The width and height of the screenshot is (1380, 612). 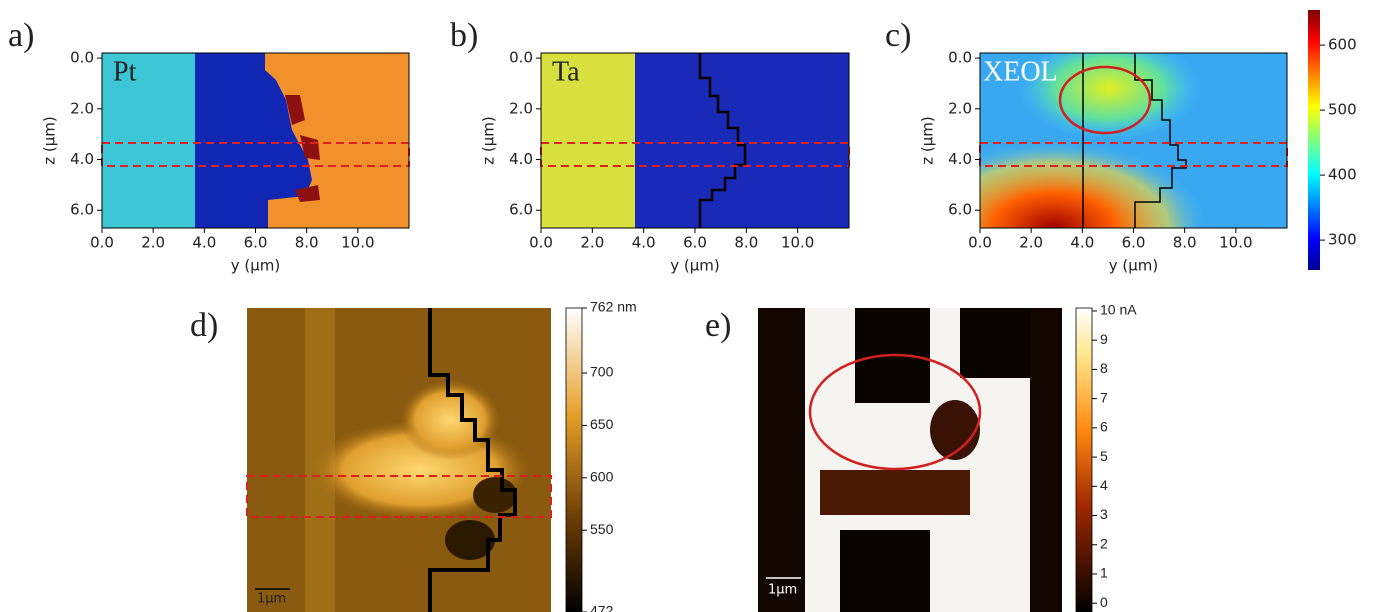 What do you see at coordinates (613, 307) in the screenshot?
I see `colorbar-tick-label: 762 nm` at bounding box center [613, 307].